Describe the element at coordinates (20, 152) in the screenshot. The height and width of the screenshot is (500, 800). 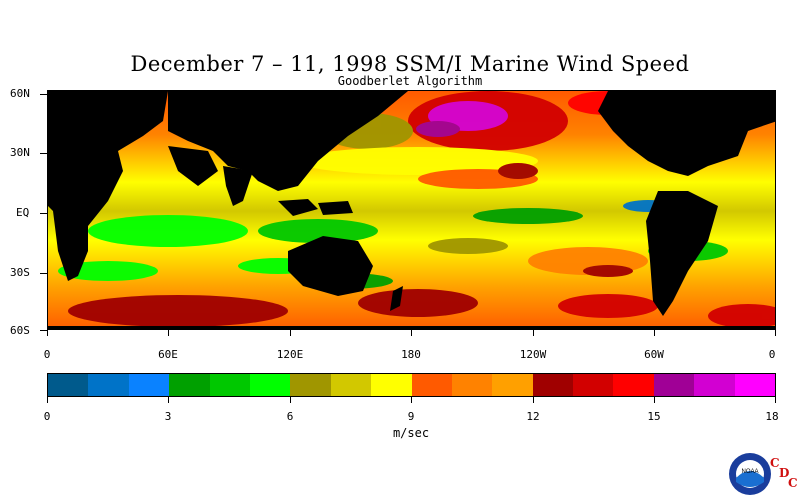
I see `lat-label-30n: 30N` at that location.